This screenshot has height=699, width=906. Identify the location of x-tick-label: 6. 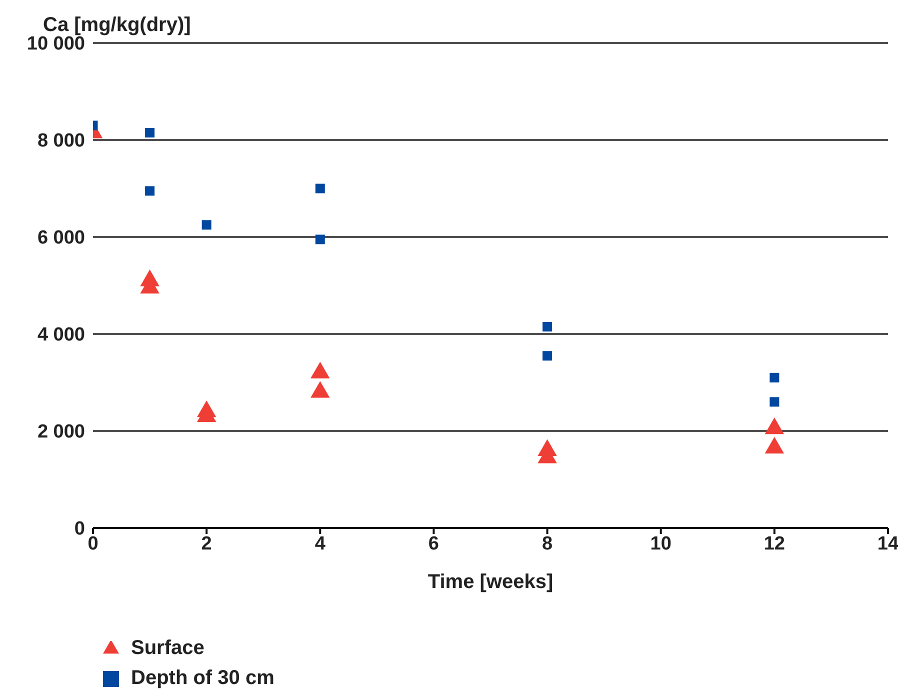
(434, 543).